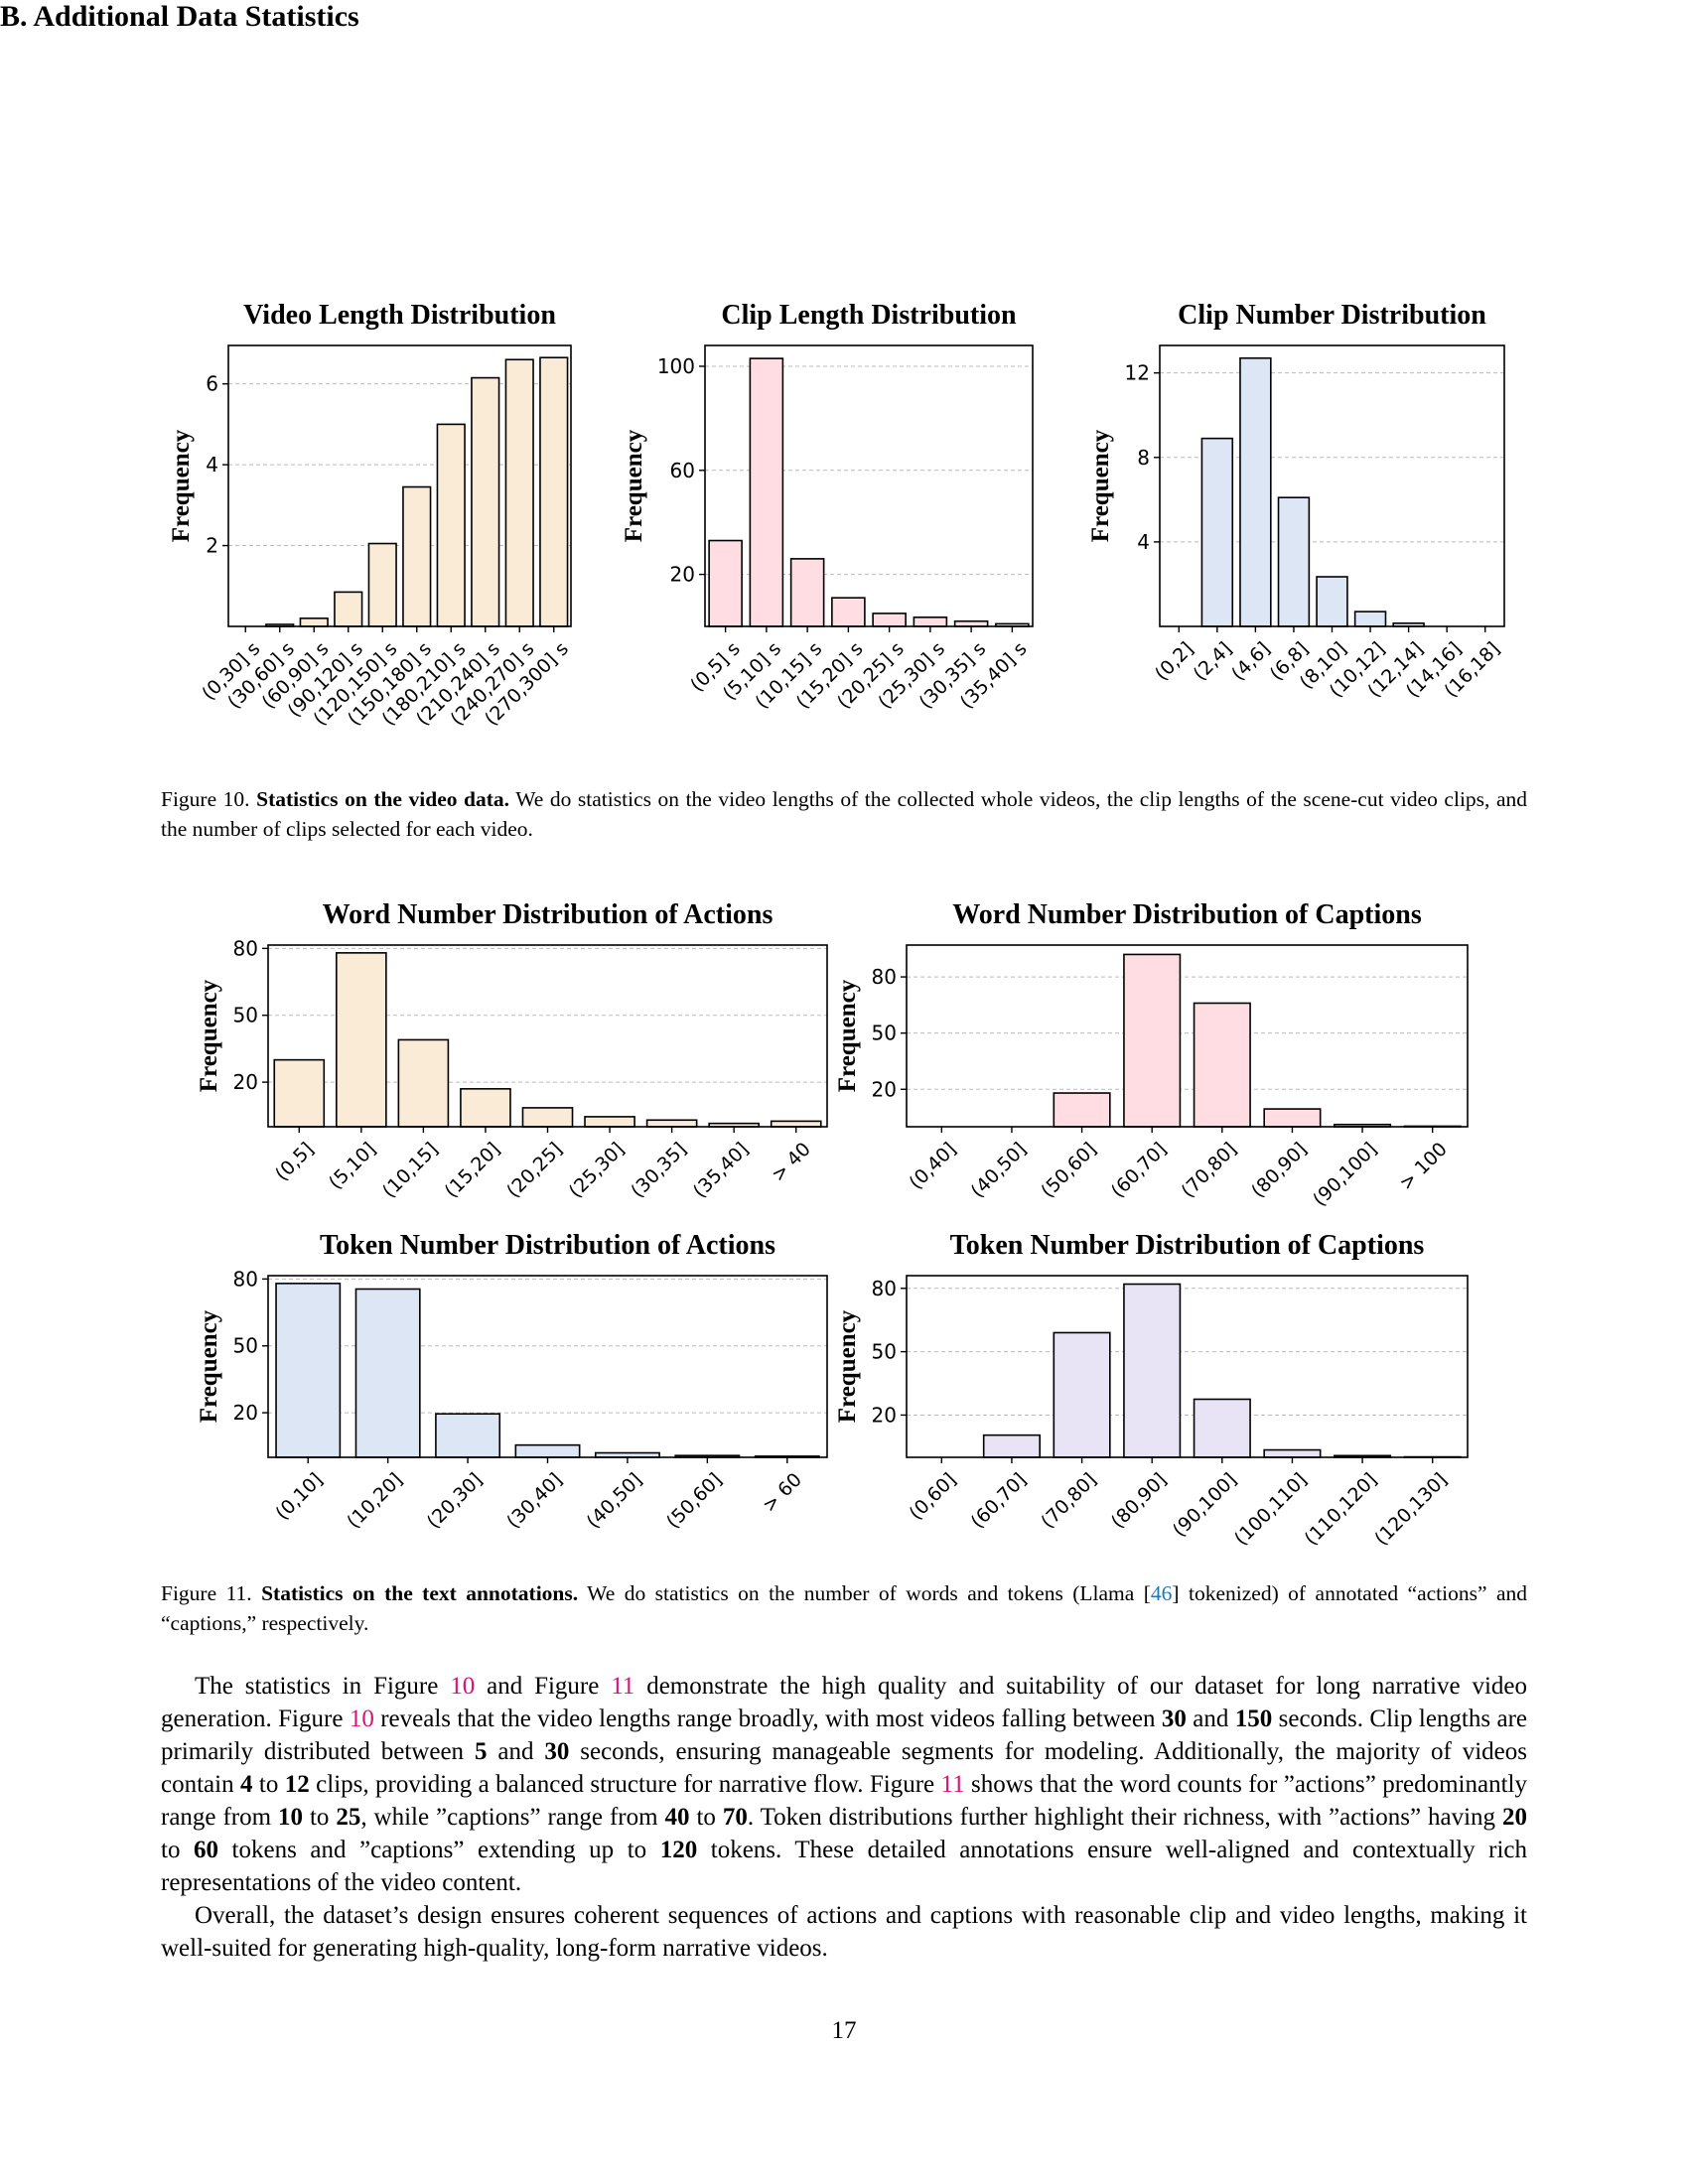 The width and height of the screenshot is (1688, 2184). I want to click on p1-bold: 10, so click(291, 1817).